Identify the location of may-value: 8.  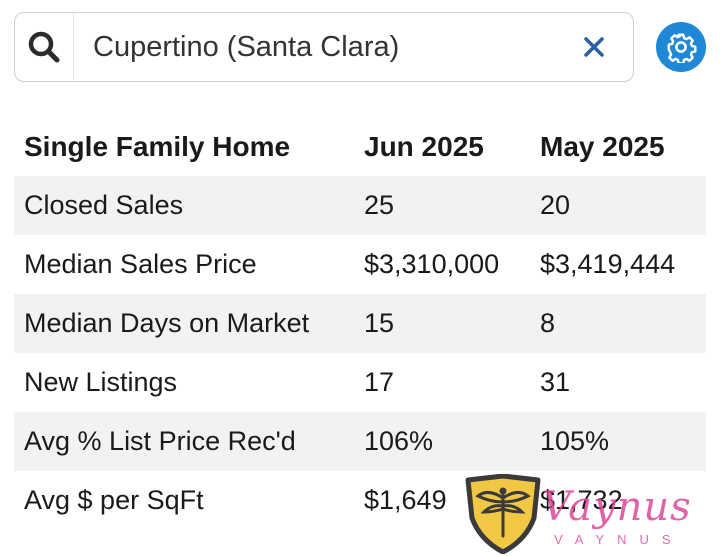
(618, 323).